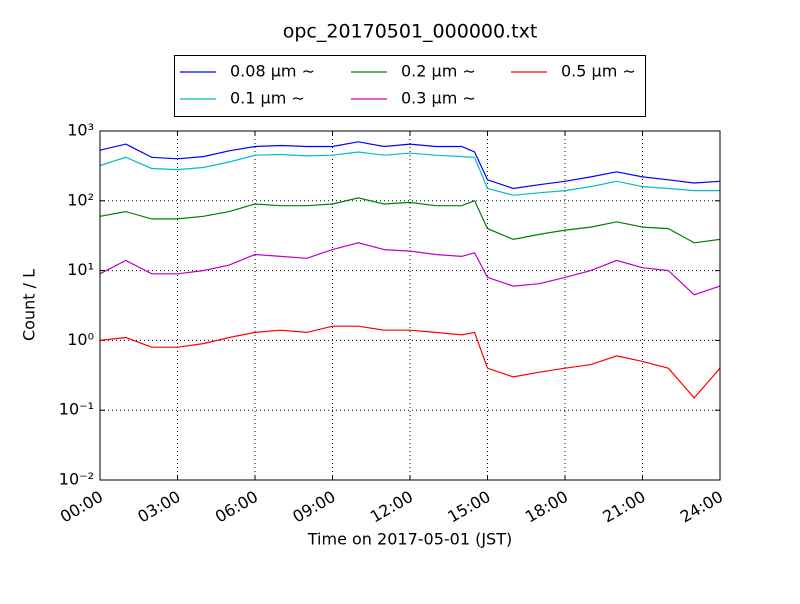  I want to click on y-axis-label: Count / L, so click(29, 305).